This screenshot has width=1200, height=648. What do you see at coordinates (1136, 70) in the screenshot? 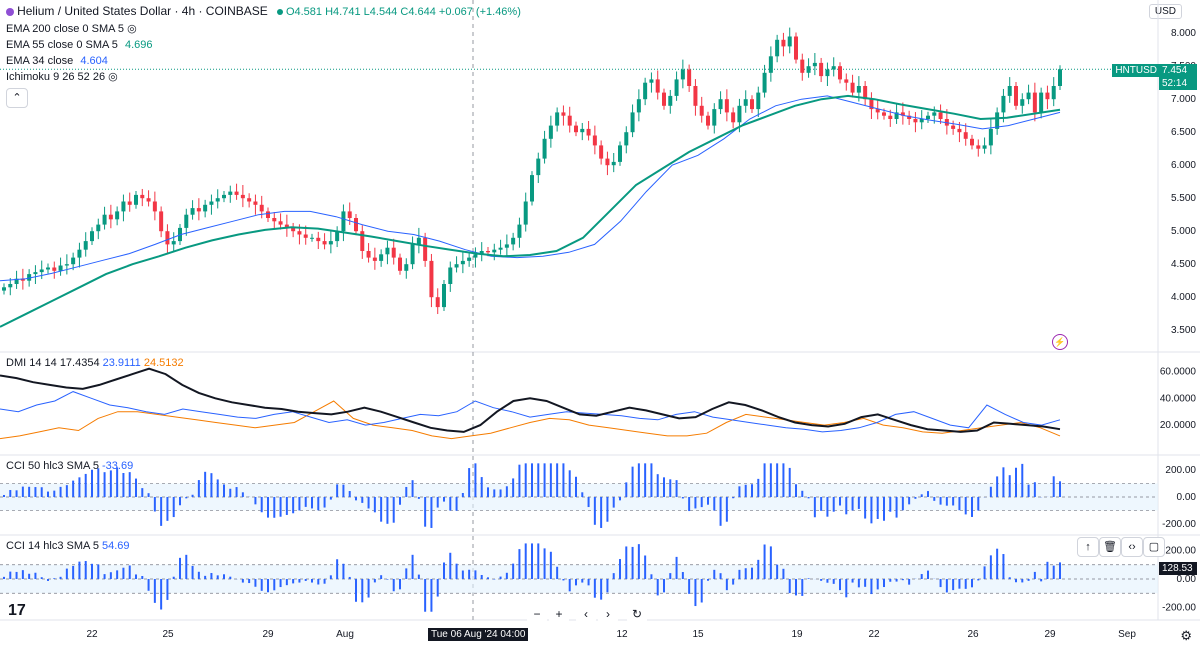
I see `symbol-tag: HNTUSD` at bounding box center [1136, 70].